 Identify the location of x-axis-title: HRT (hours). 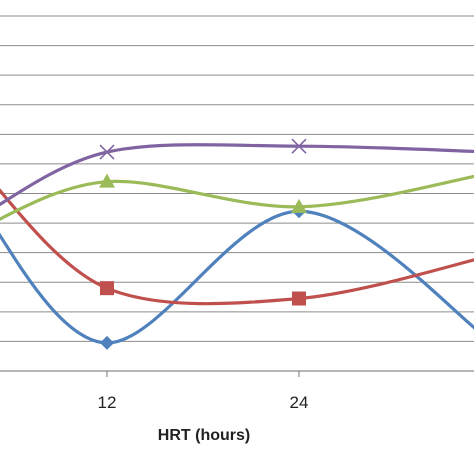
(204, 435).